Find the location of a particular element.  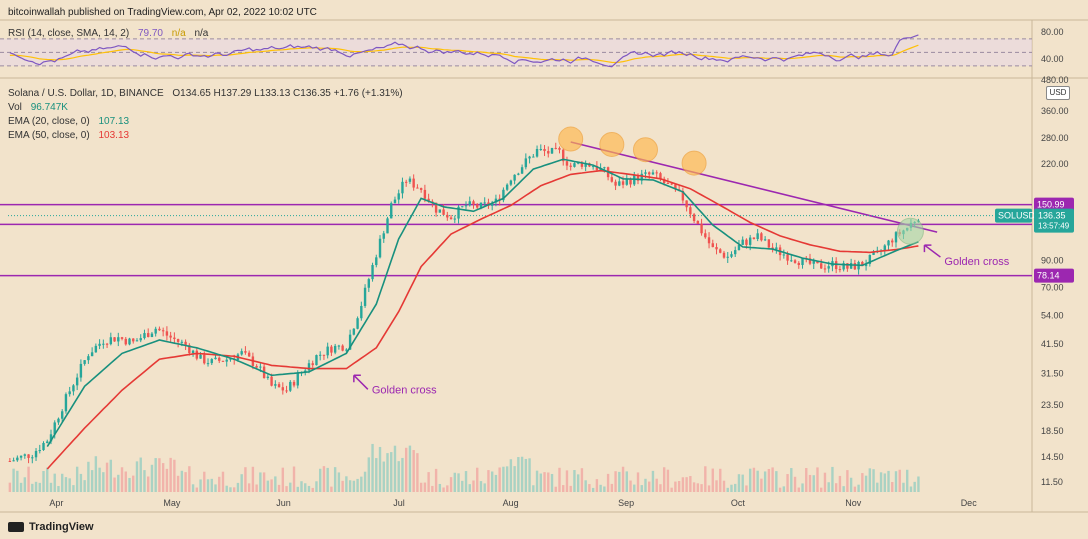

level-badge-150-bg is located at coordinates (1054, 204).